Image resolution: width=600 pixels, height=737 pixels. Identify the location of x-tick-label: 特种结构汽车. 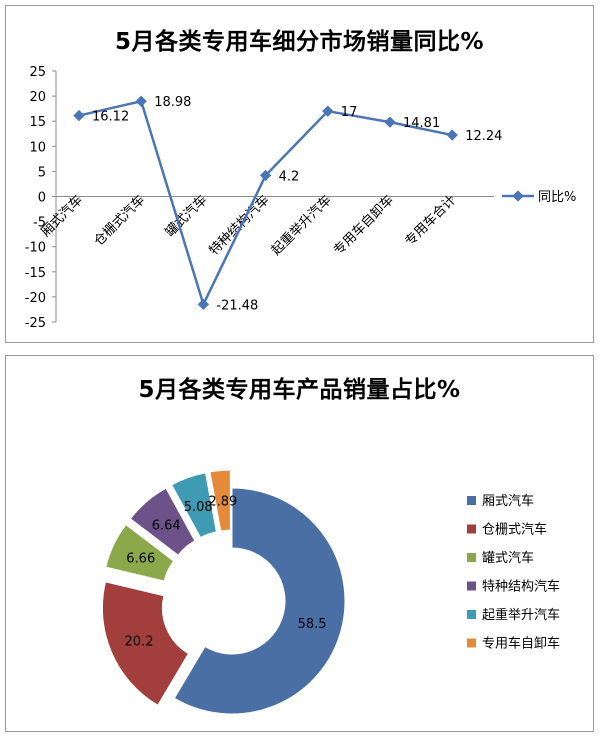
(239, 225).